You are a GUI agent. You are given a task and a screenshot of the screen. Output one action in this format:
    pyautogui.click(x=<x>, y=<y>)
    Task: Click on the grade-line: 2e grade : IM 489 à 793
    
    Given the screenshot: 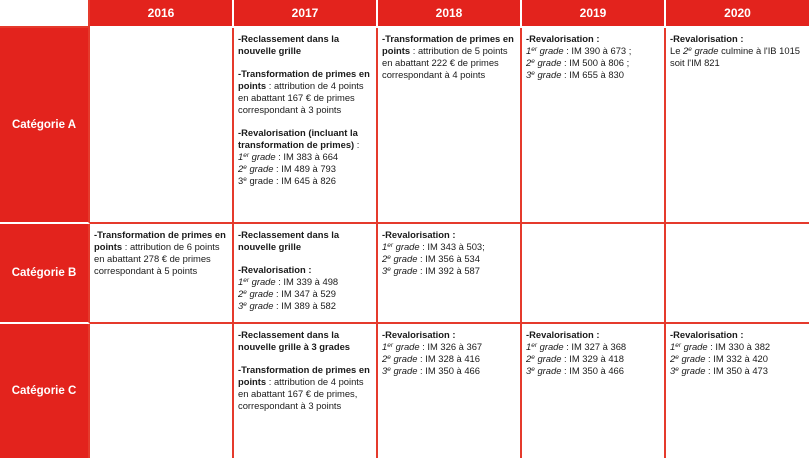 What is the action you would take?
    pyautogui.click(x=287, y=168)
    